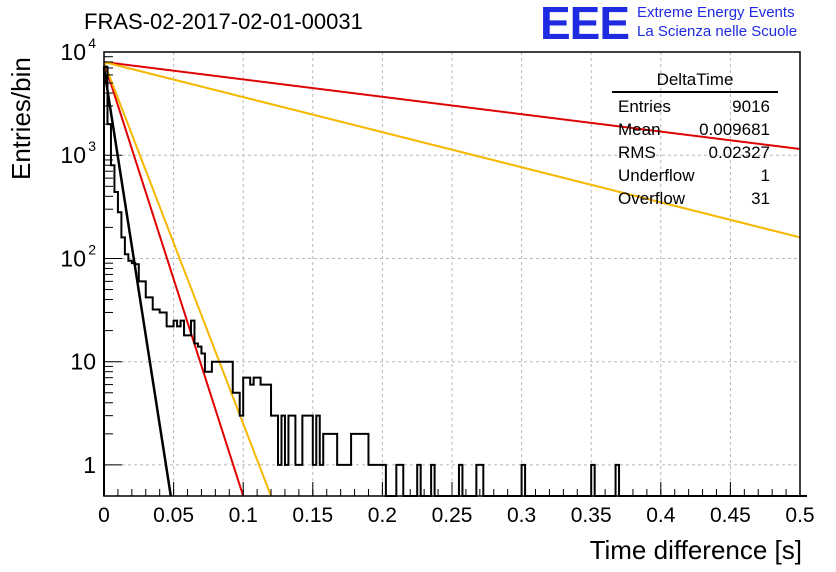 The image size is (836, 572). Describe the element at coordinates (92, 43) in the screenshot. I see `y-tick-exponent: 4` at that location.